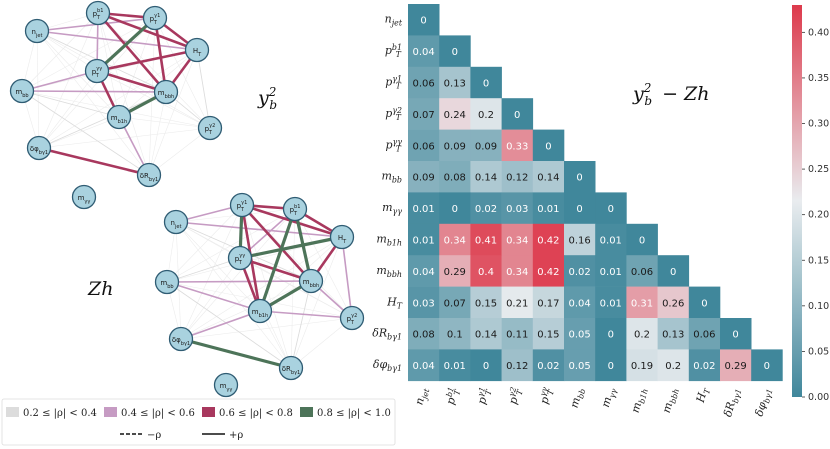 The height and width of the screenshot is (449, 830). I want to click on graph-node-label: δRbγ1, so click(149, 177).